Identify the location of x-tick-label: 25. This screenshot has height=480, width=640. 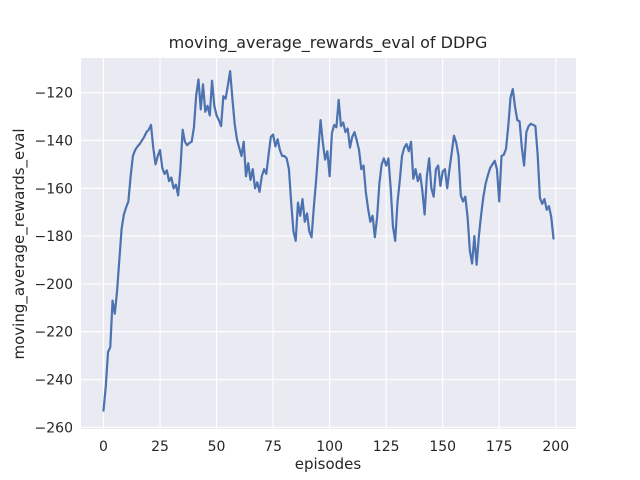
(160, 447).